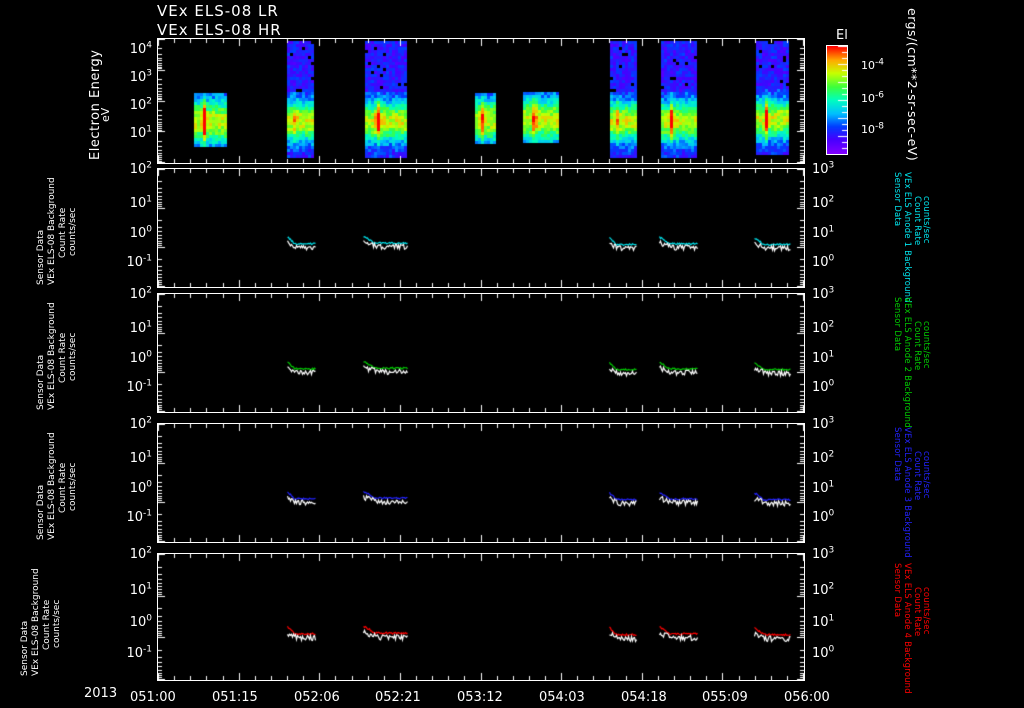 The width and height of the screenshot is (1024, 708). I want to click on spec-ytick-1: 103, so click(140, 76).